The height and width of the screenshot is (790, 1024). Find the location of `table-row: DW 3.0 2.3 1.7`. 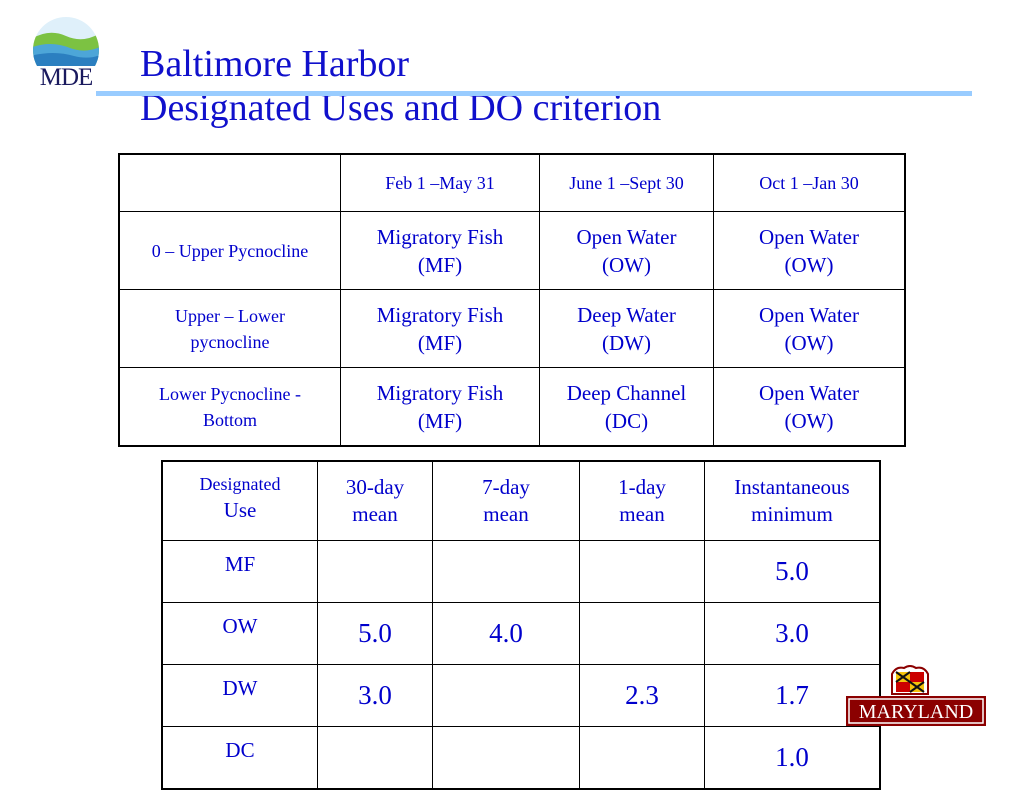

table-row: DW 3.0 2.3 1.7 is located at coordinates (521, 695).